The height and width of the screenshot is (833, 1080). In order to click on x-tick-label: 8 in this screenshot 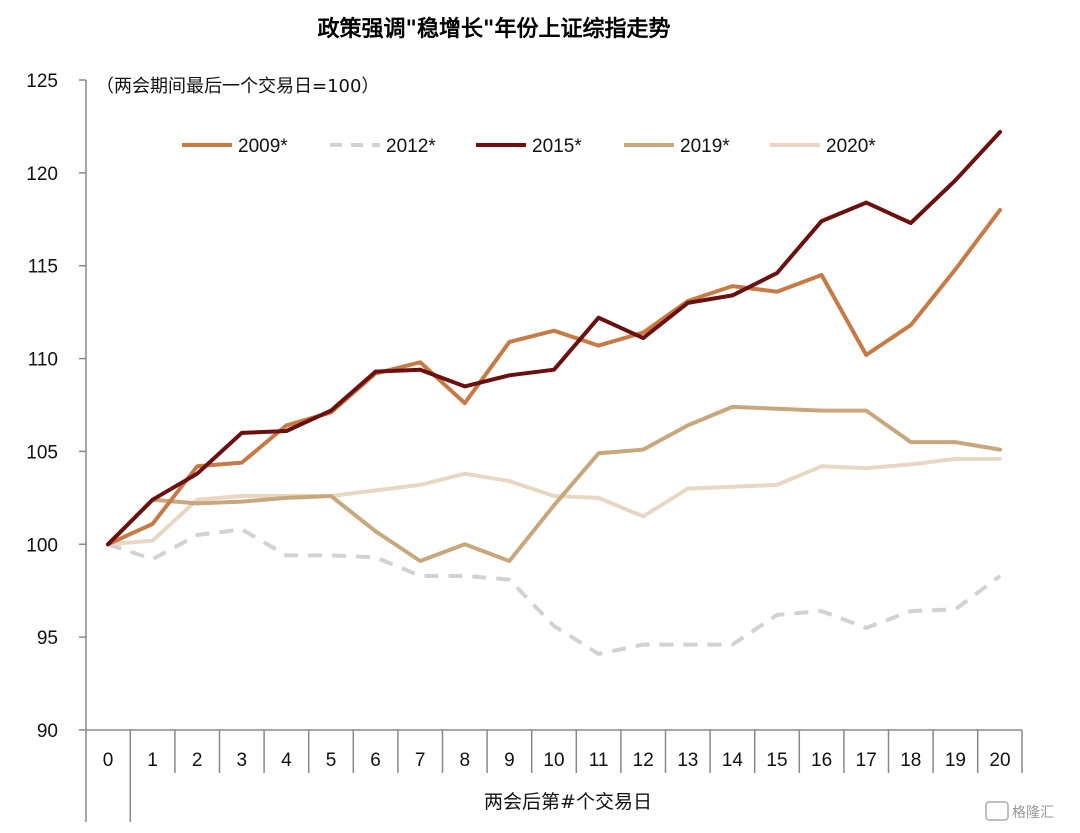, I will do `click(465, 760)`.